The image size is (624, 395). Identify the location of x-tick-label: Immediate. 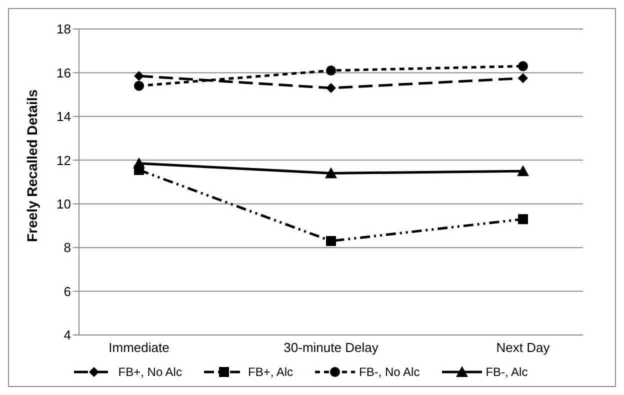
(139, 348).